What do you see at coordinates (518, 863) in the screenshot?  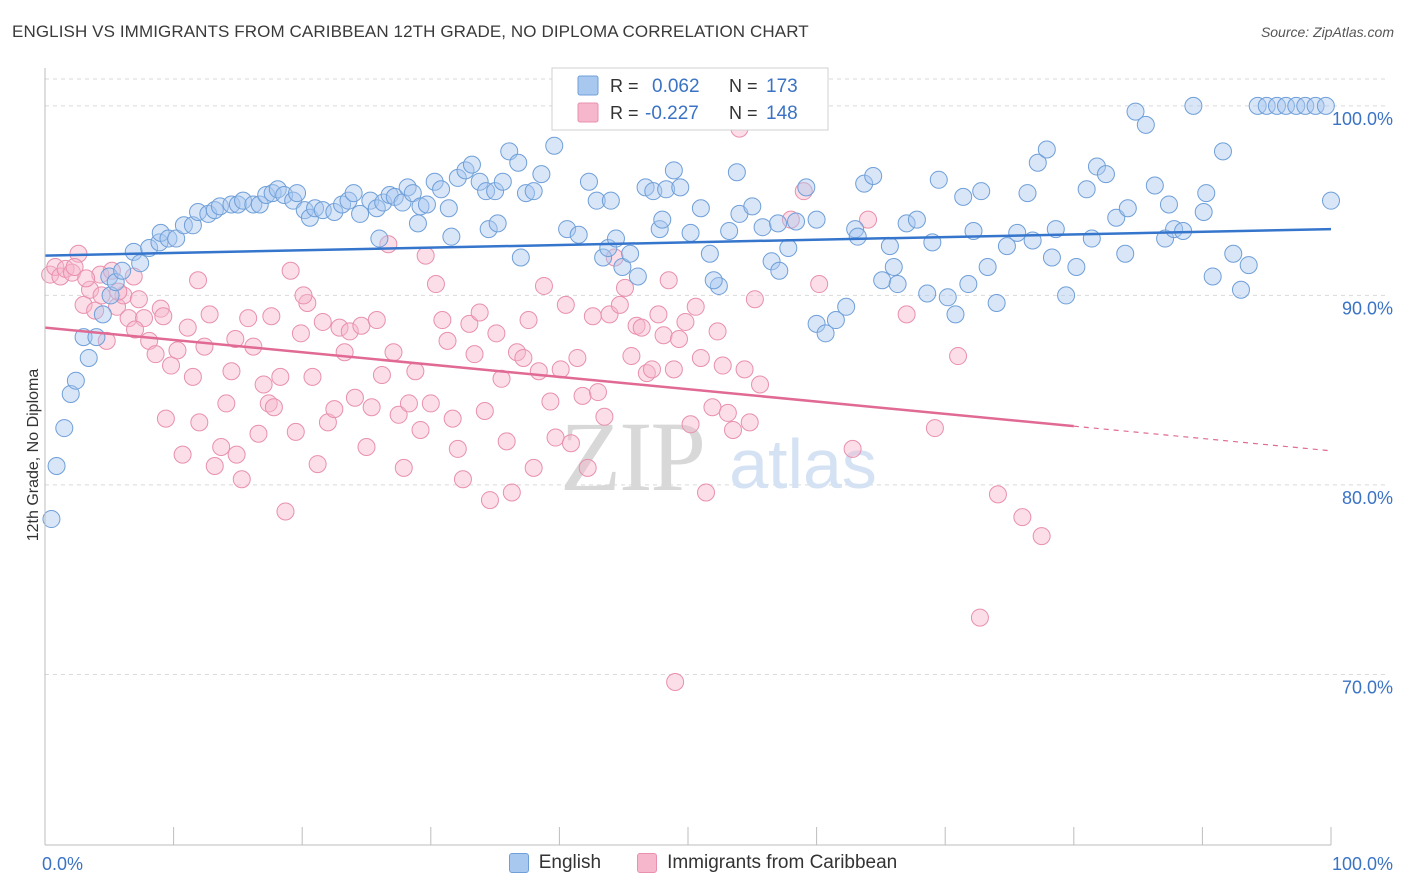 I see `legend-swatch-english` at bounding box center [518, 863].